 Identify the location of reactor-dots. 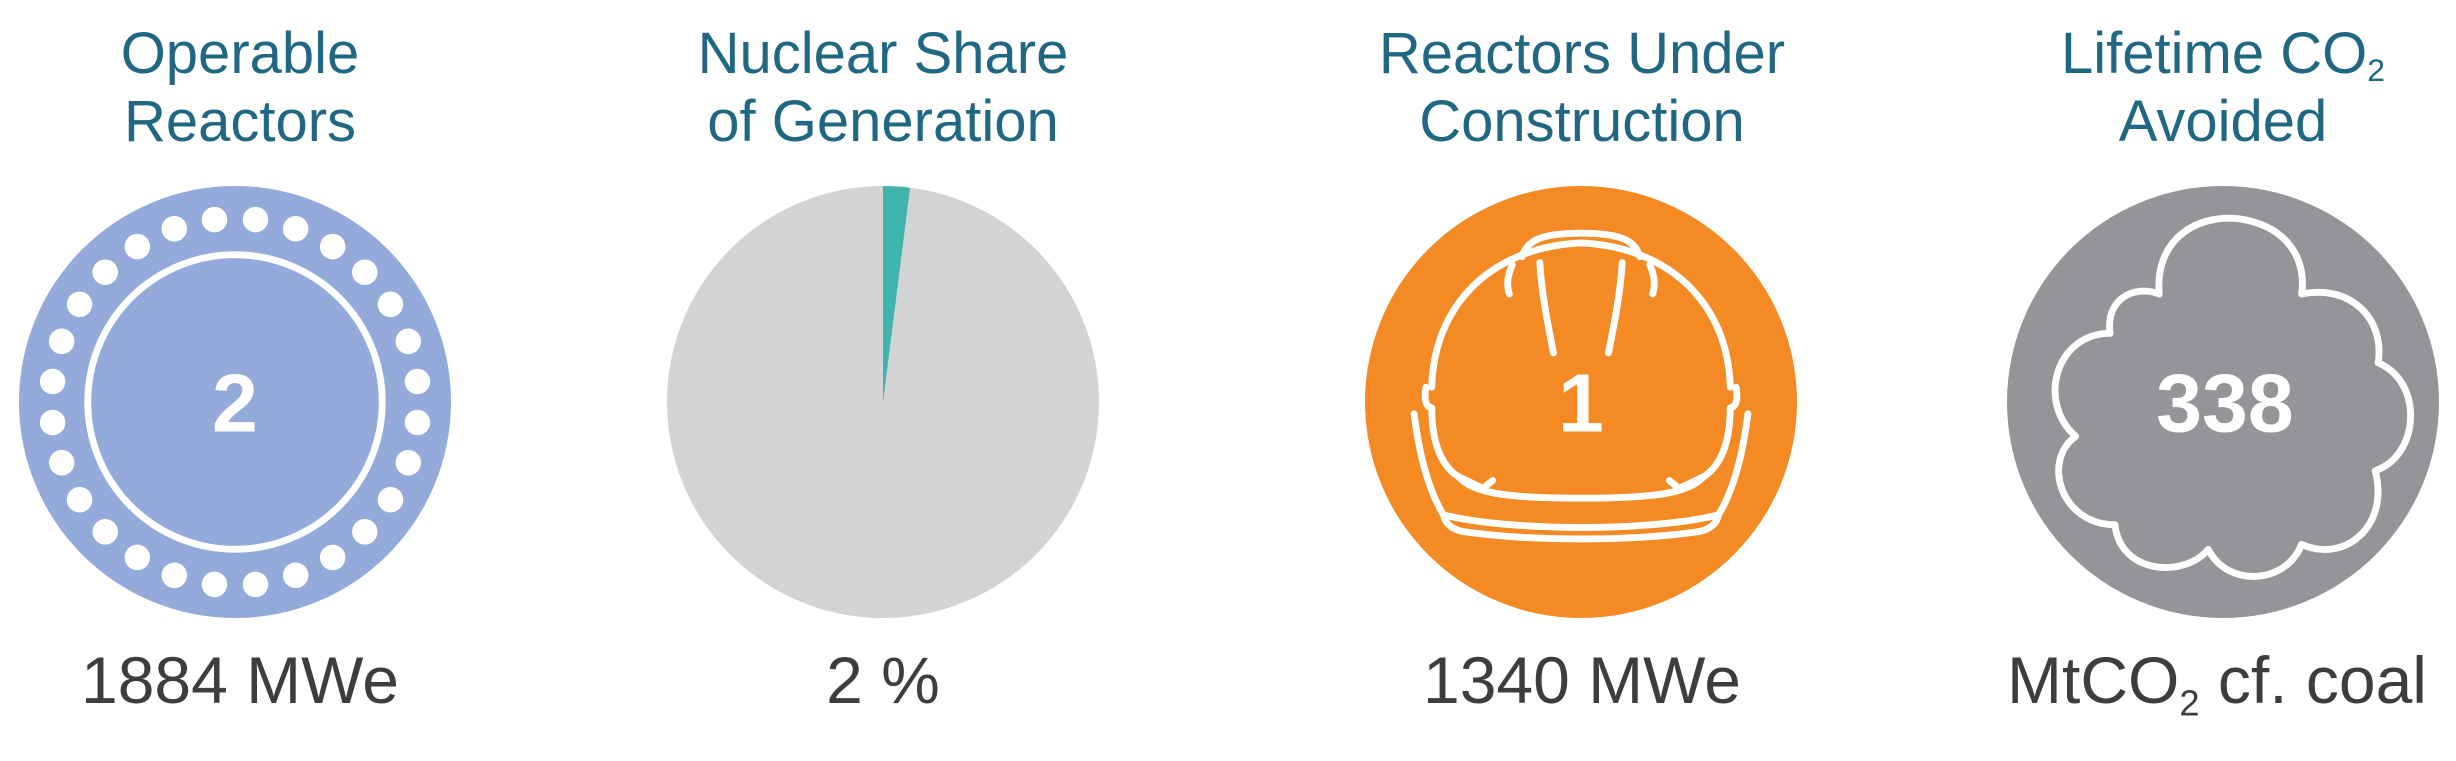
(235, 402).